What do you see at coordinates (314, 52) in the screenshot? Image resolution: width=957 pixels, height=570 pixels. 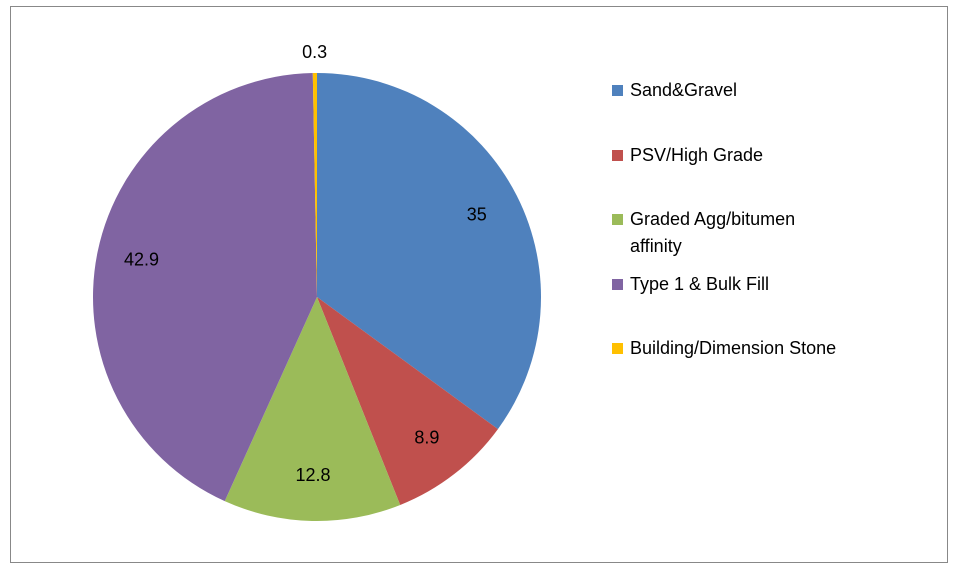 I see `data-label: 0.3` at bounding box center [314, 52].